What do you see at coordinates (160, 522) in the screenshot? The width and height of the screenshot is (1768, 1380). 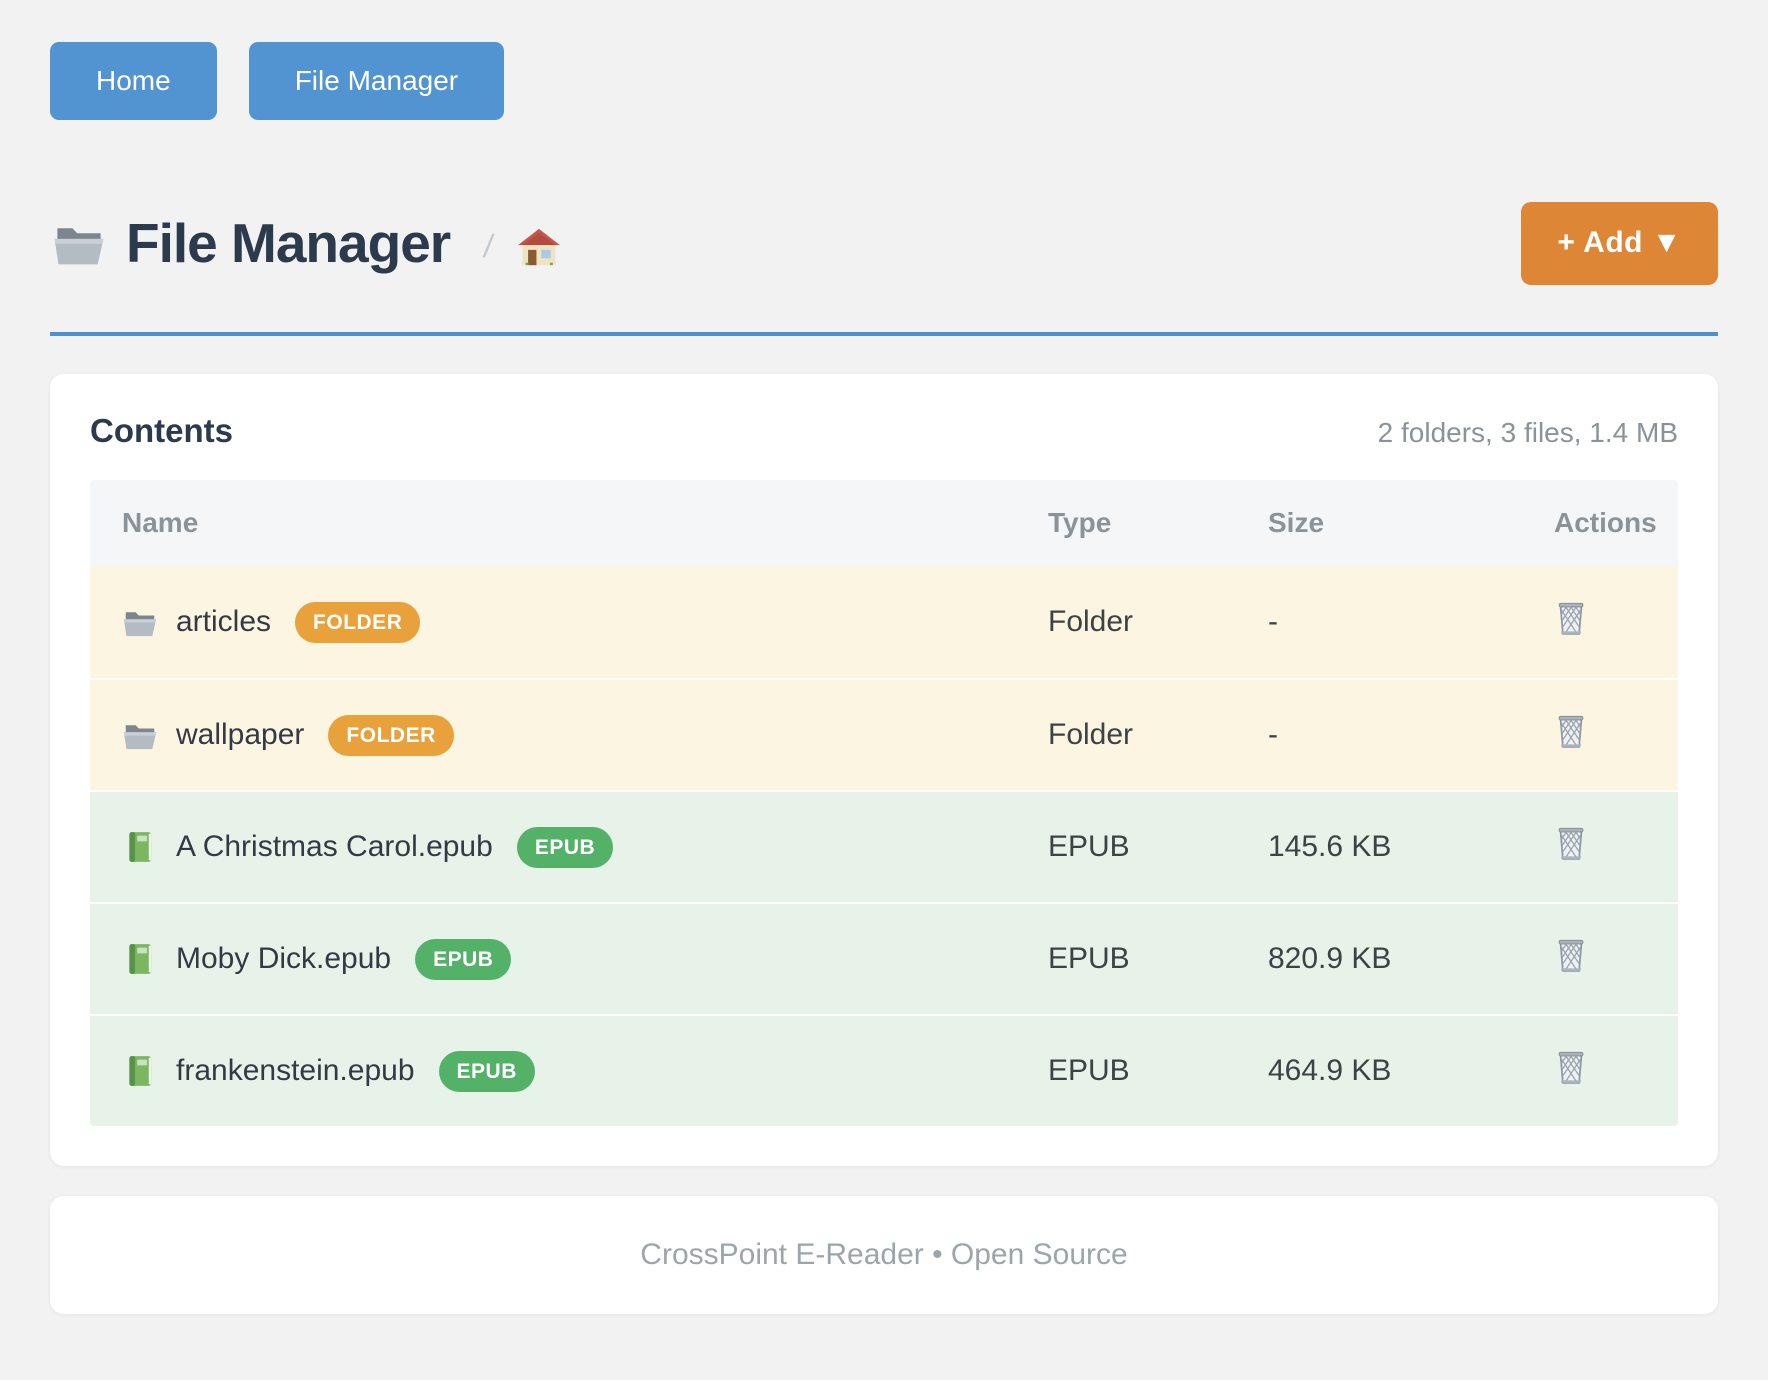 I see `column-header-name: Name` at bounding box center [160, 522].